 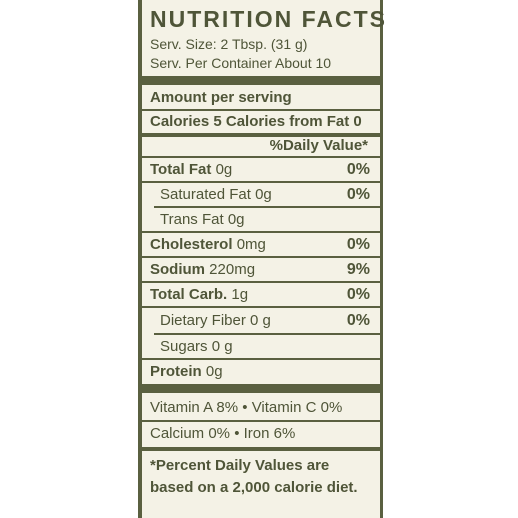 I want to click on nutrient-name: Trans Fat, so click(x=192, y=219).